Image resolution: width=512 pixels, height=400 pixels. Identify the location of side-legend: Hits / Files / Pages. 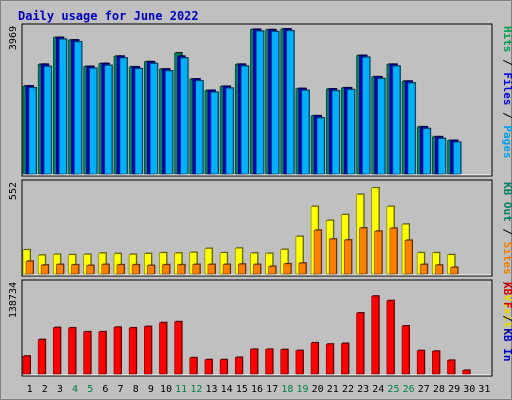
(506, 92).